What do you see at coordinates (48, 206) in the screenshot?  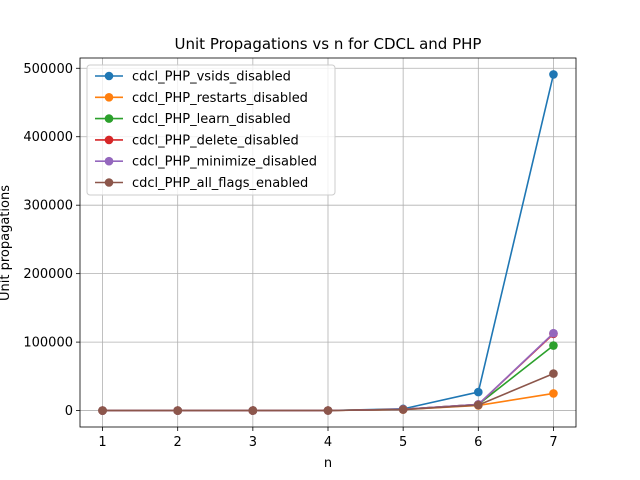 I see `y-tick-label: 300000` at bounding box center [48, 206].